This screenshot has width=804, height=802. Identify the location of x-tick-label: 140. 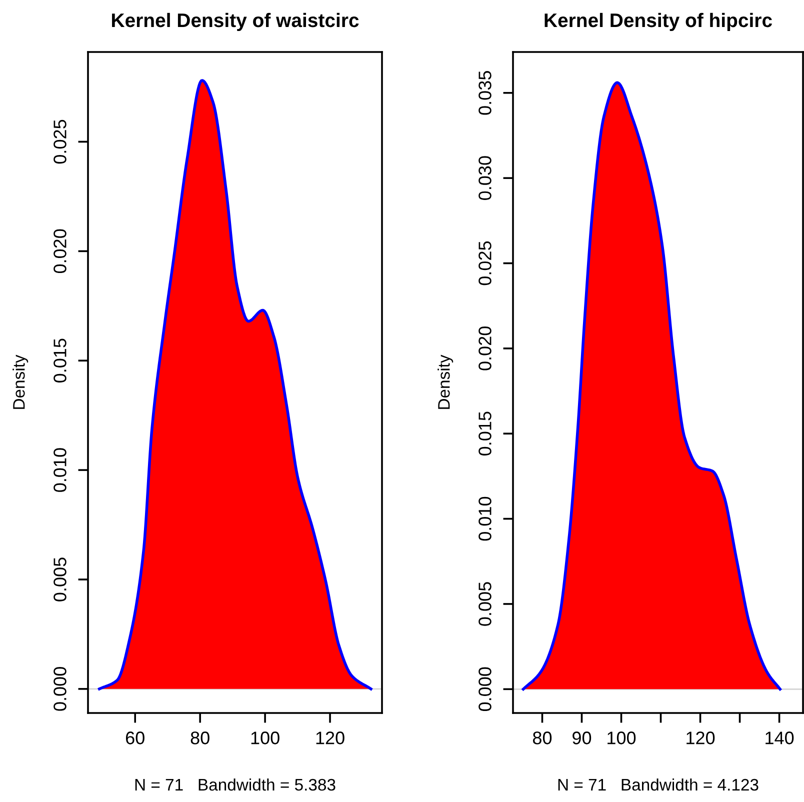
(780, 738).